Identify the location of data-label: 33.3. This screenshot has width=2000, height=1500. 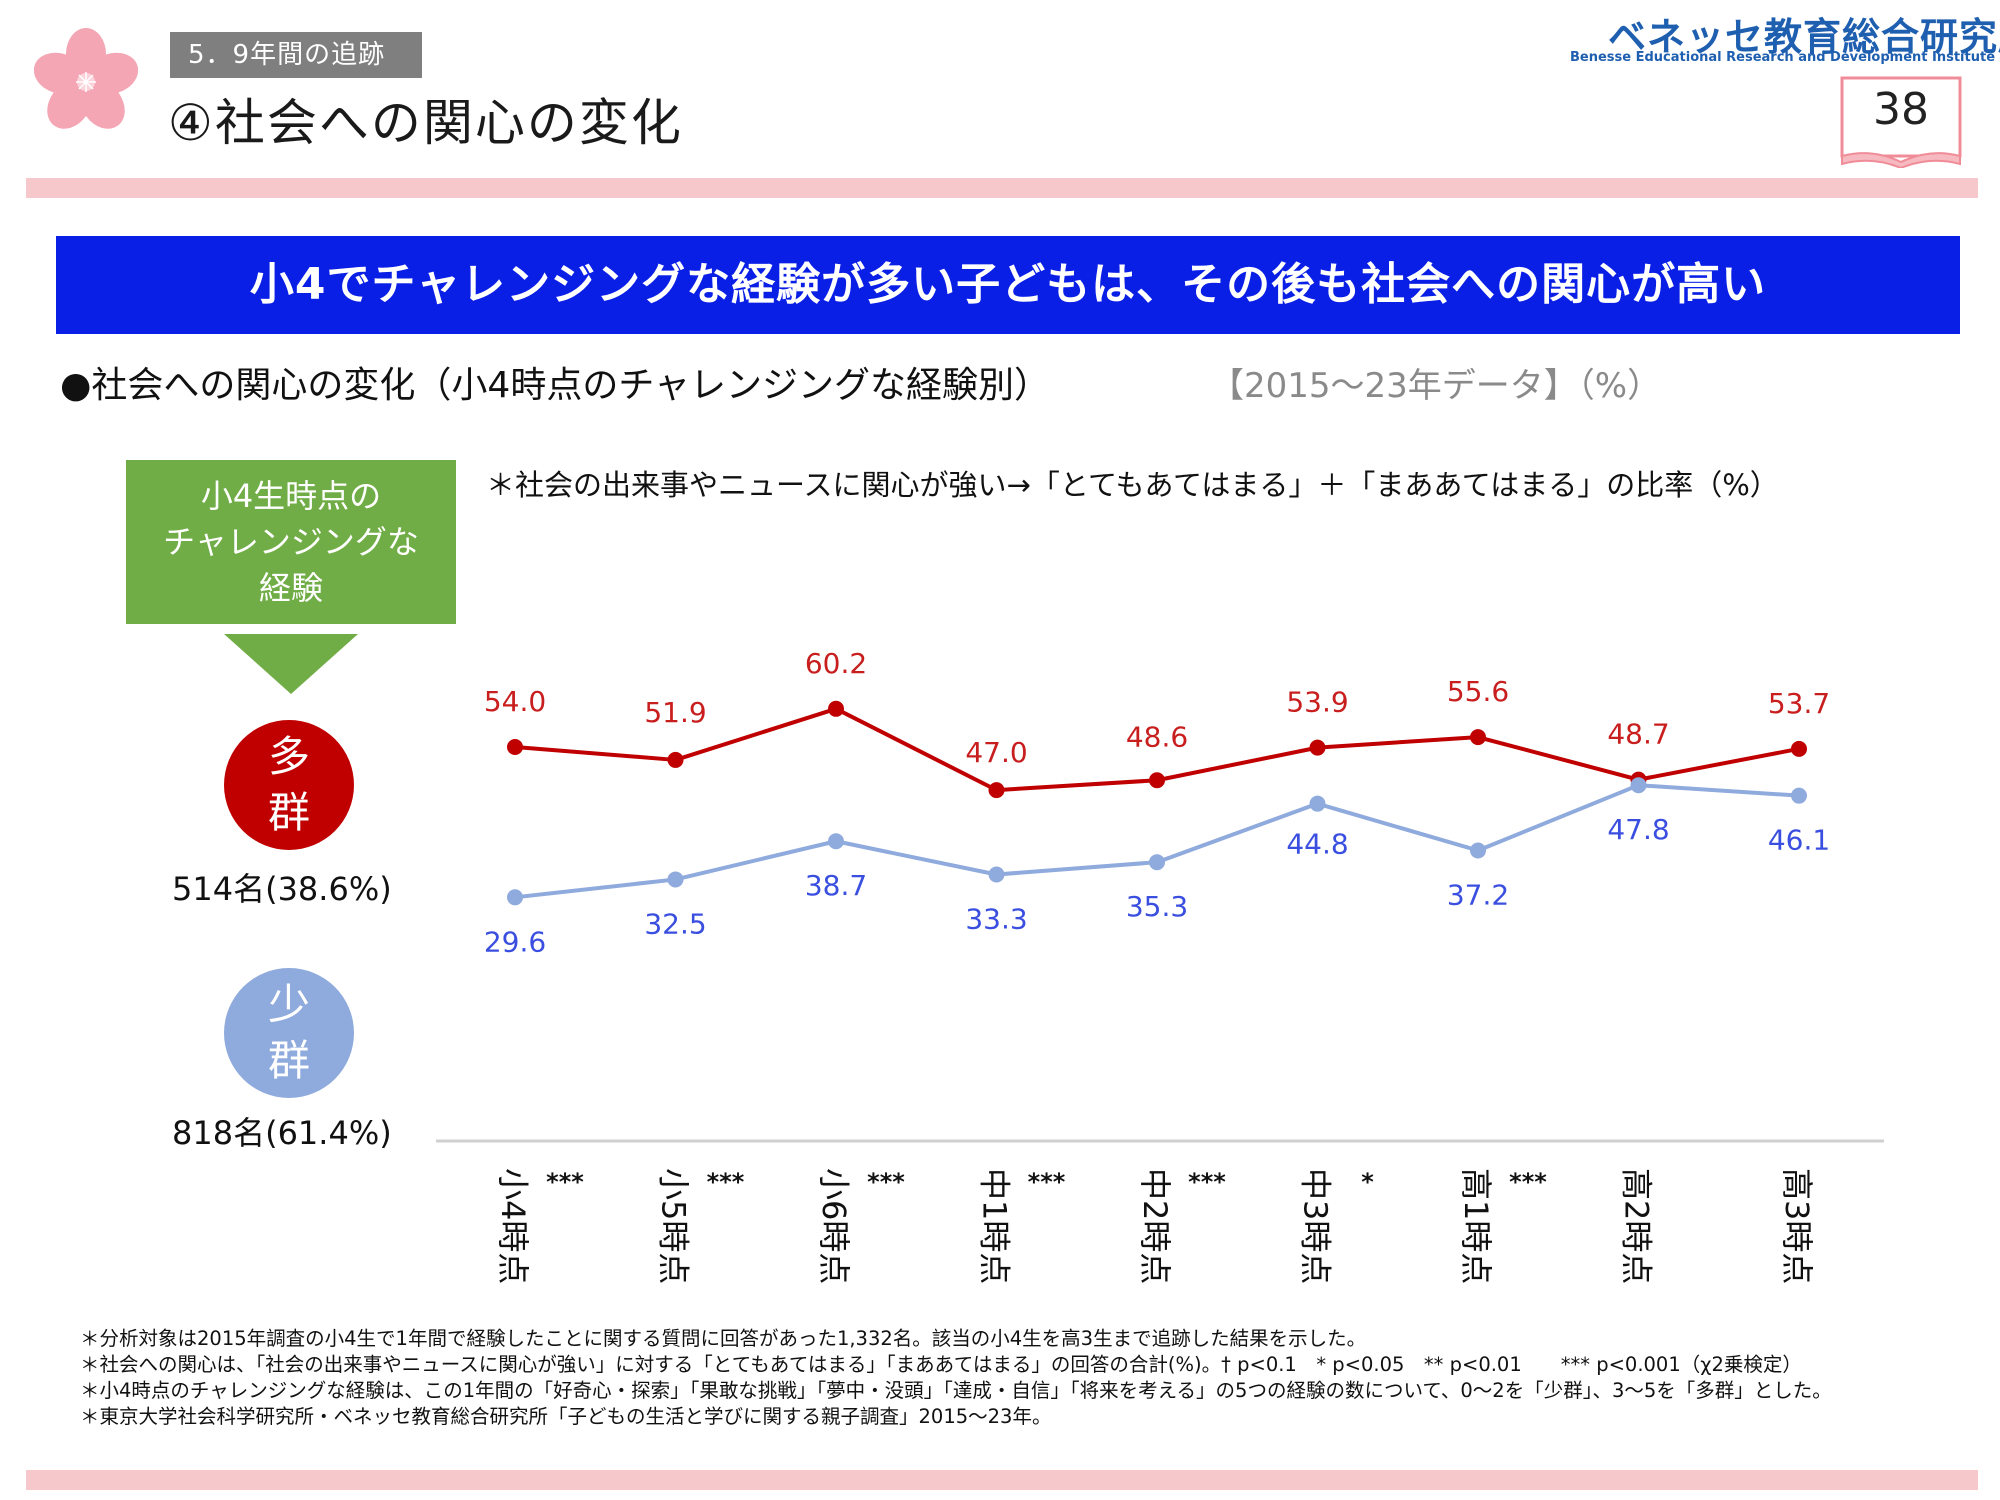
(996, 919).